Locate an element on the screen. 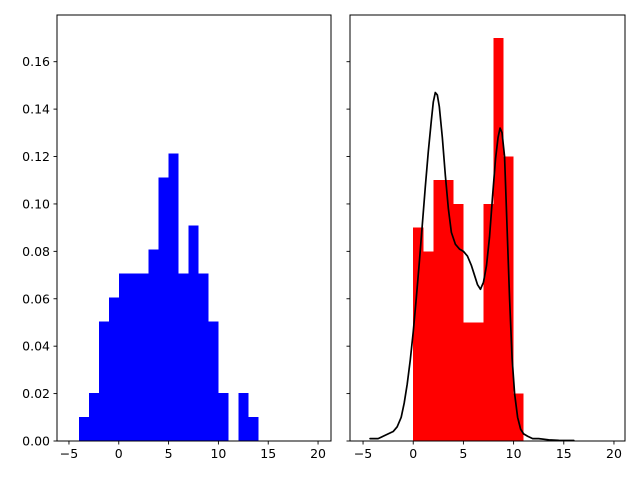 This screenshot has width=640, height=480. y-tick-label: 0.02 is located at coordinates (36, 393).